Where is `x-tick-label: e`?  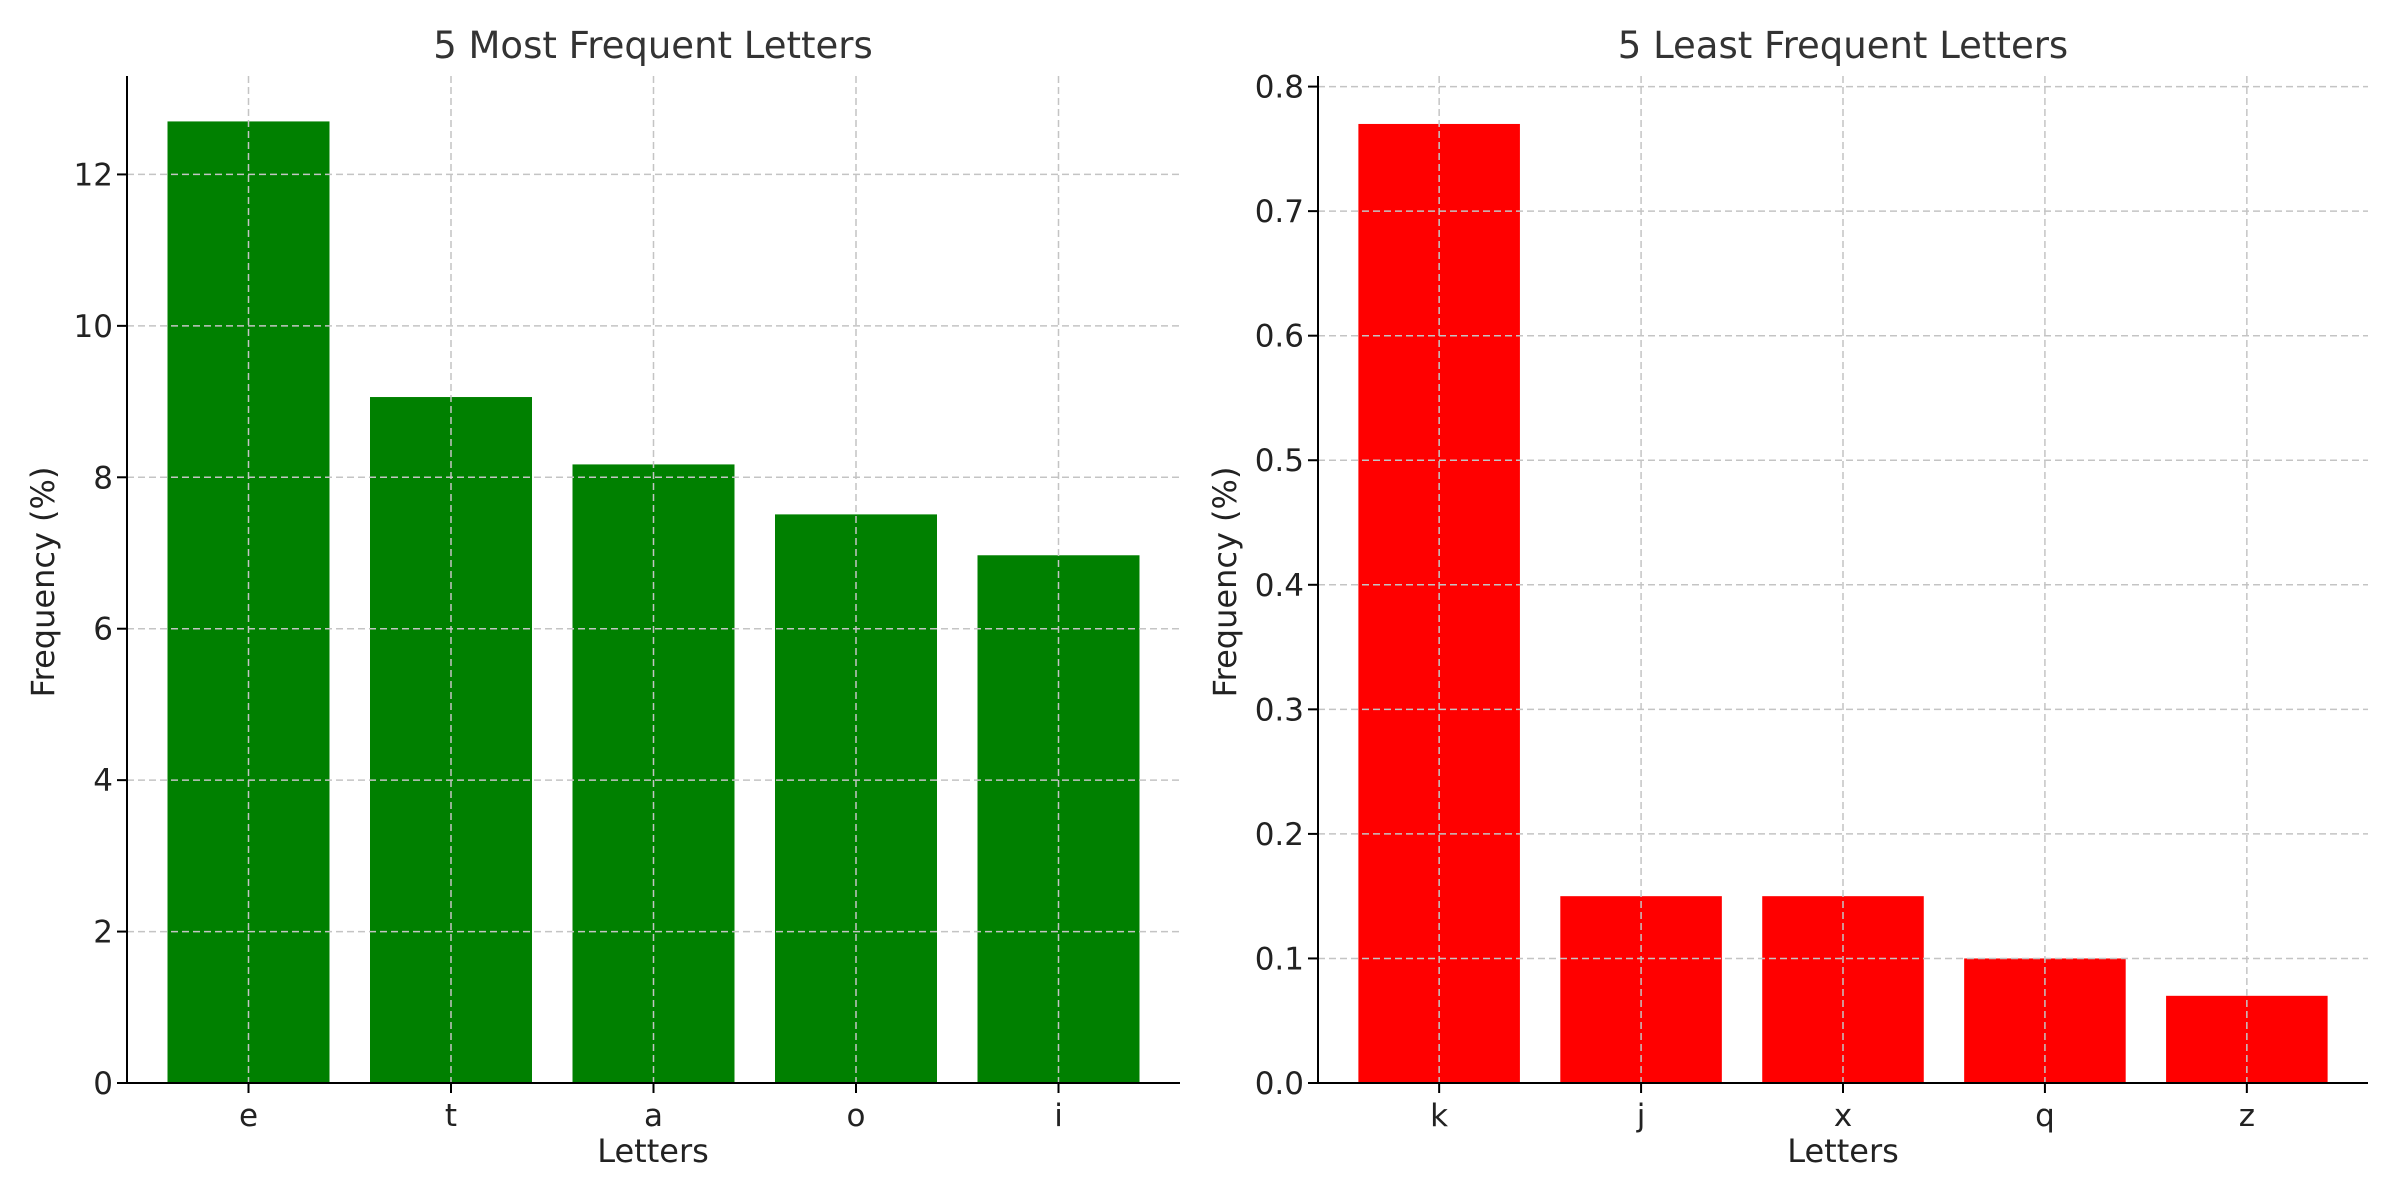 x-tick-label: e is located at coordinates (248, 1116).